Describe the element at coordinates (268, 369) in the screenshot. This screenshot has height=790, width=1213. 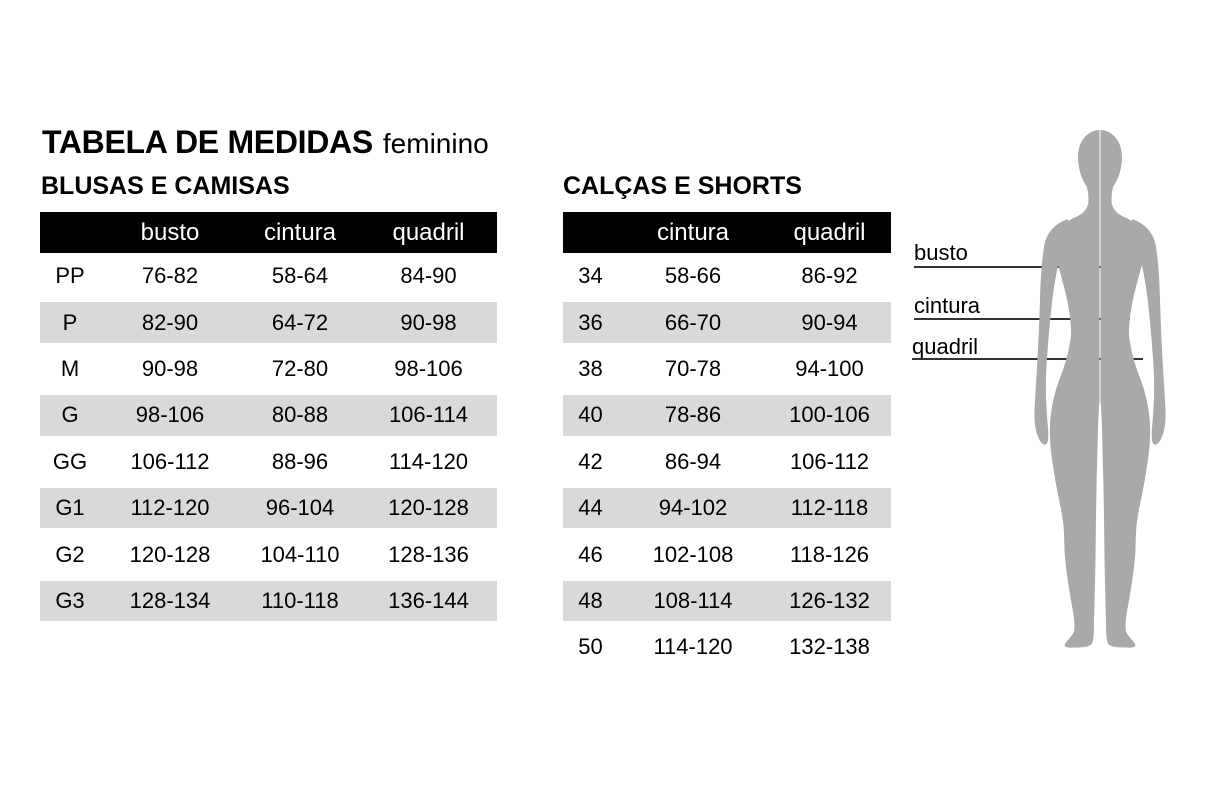
I see `table-row: M 90-98 72-80 98-106` at that location.